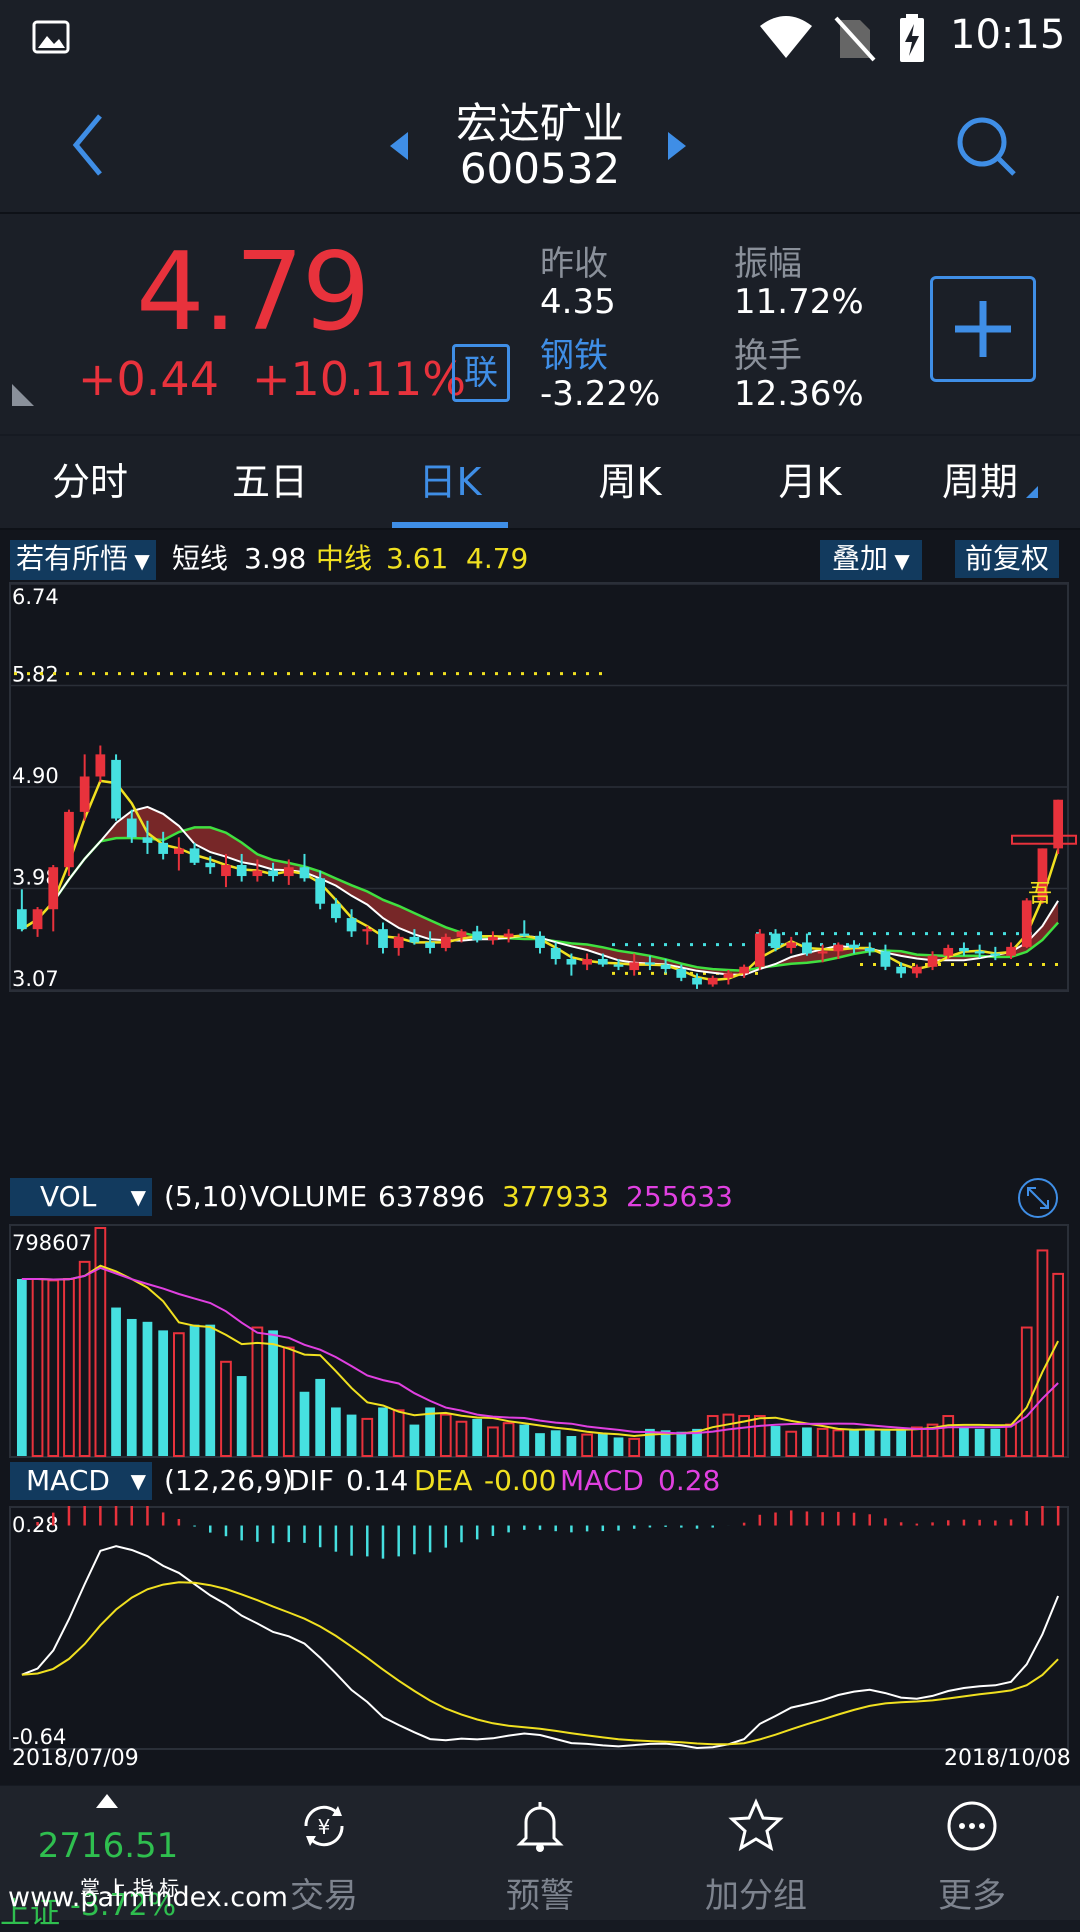  What do you see at coordinates (630, 482) in the screenshot?
I see `tab-weekly-k: 周K` at bounding box center [630, 482].